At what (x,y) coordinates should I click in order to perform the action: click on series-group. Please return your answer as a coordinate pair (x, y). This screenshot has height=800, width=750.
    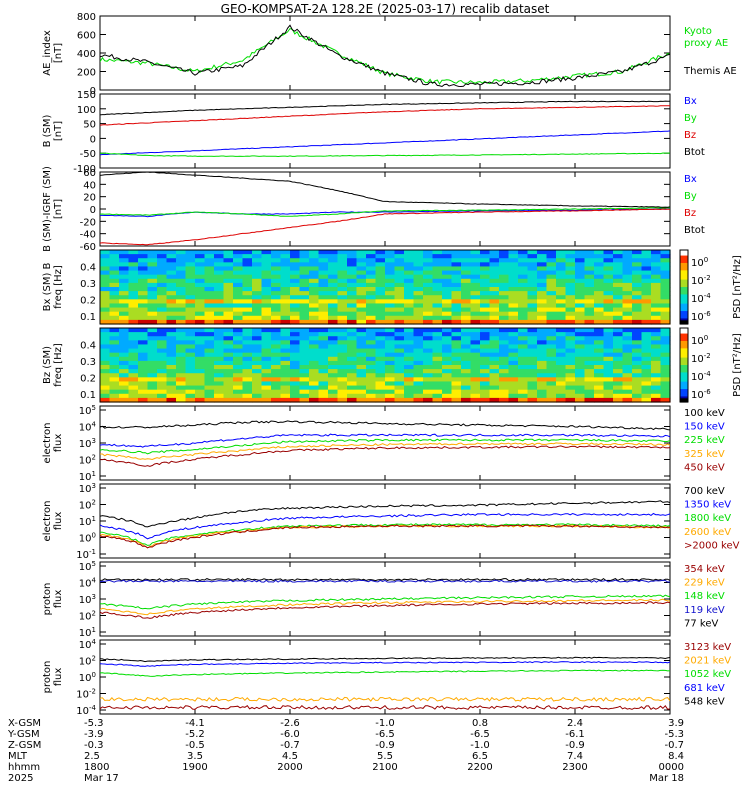
    Looking at the image, I should click on (385, 209).